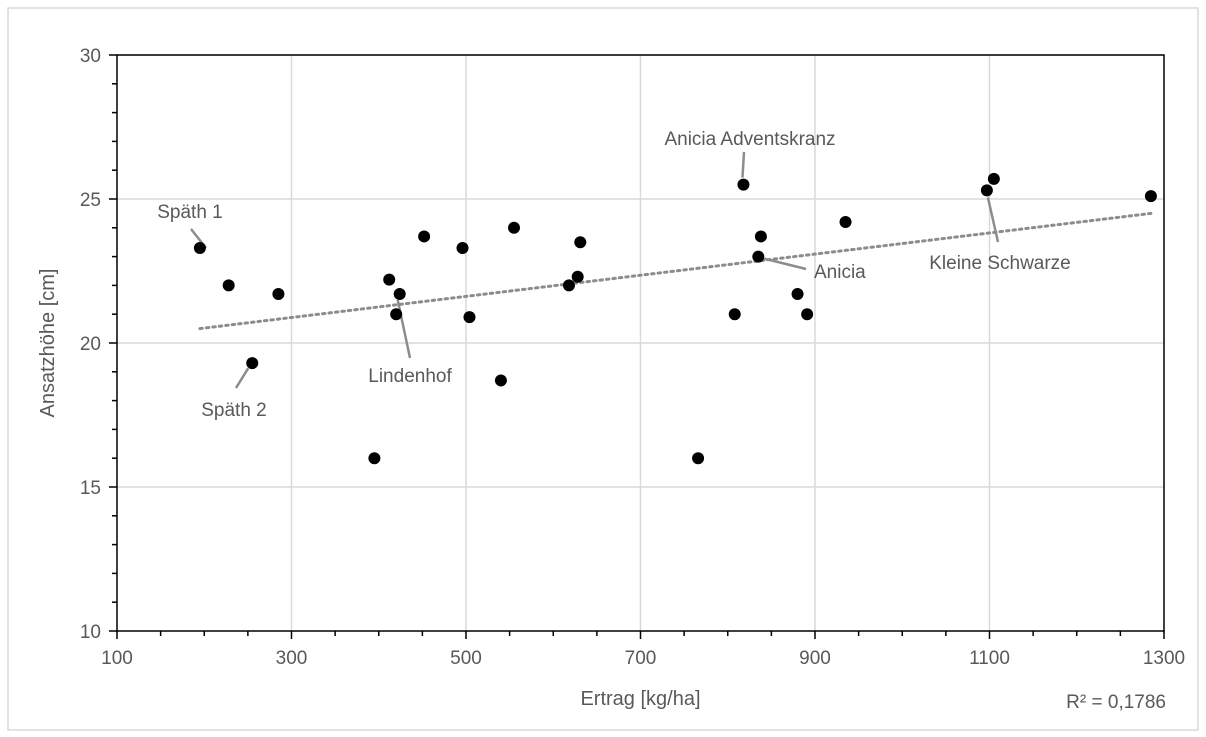  What do you see at coordinates (641, 658) in the screenshot?
I see `x-tick-label: 700` at bounding box center [641, 658].